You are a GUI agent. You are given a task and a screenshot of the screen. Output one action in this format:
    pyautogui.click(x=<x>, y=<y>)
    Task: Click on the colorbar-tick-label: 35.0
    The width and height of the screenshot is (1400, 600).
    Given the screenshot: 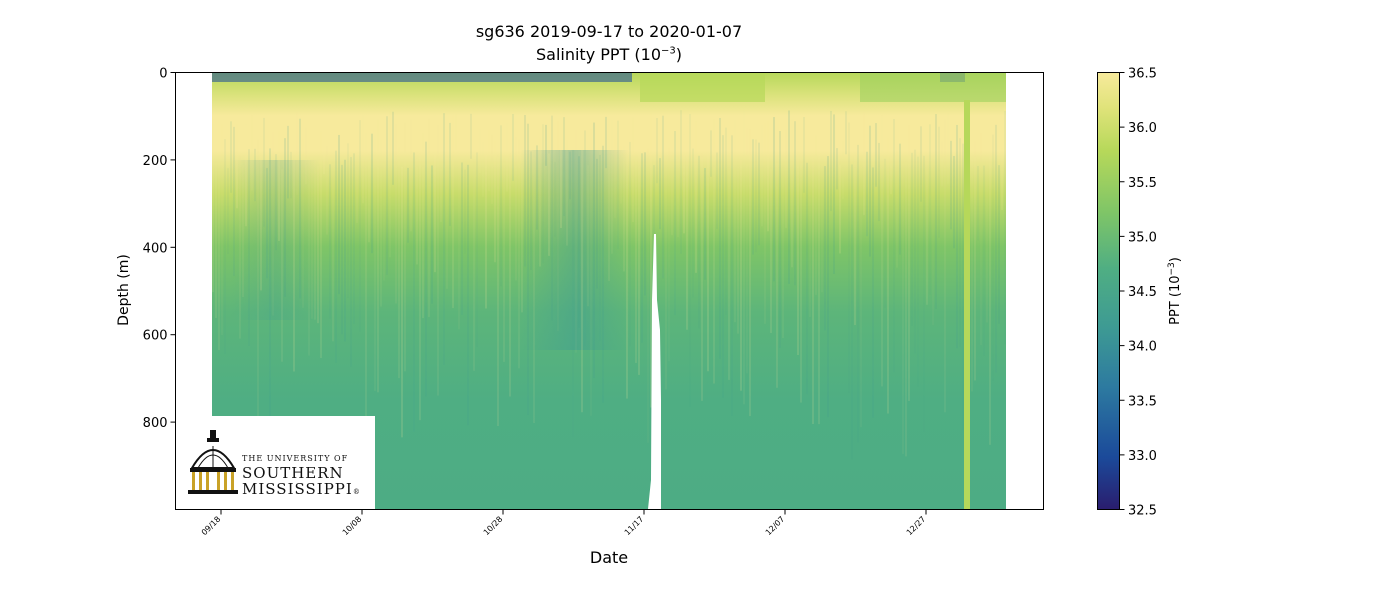 What is the action you would take?
    pyautogui.click(x=1142, y=237)
    